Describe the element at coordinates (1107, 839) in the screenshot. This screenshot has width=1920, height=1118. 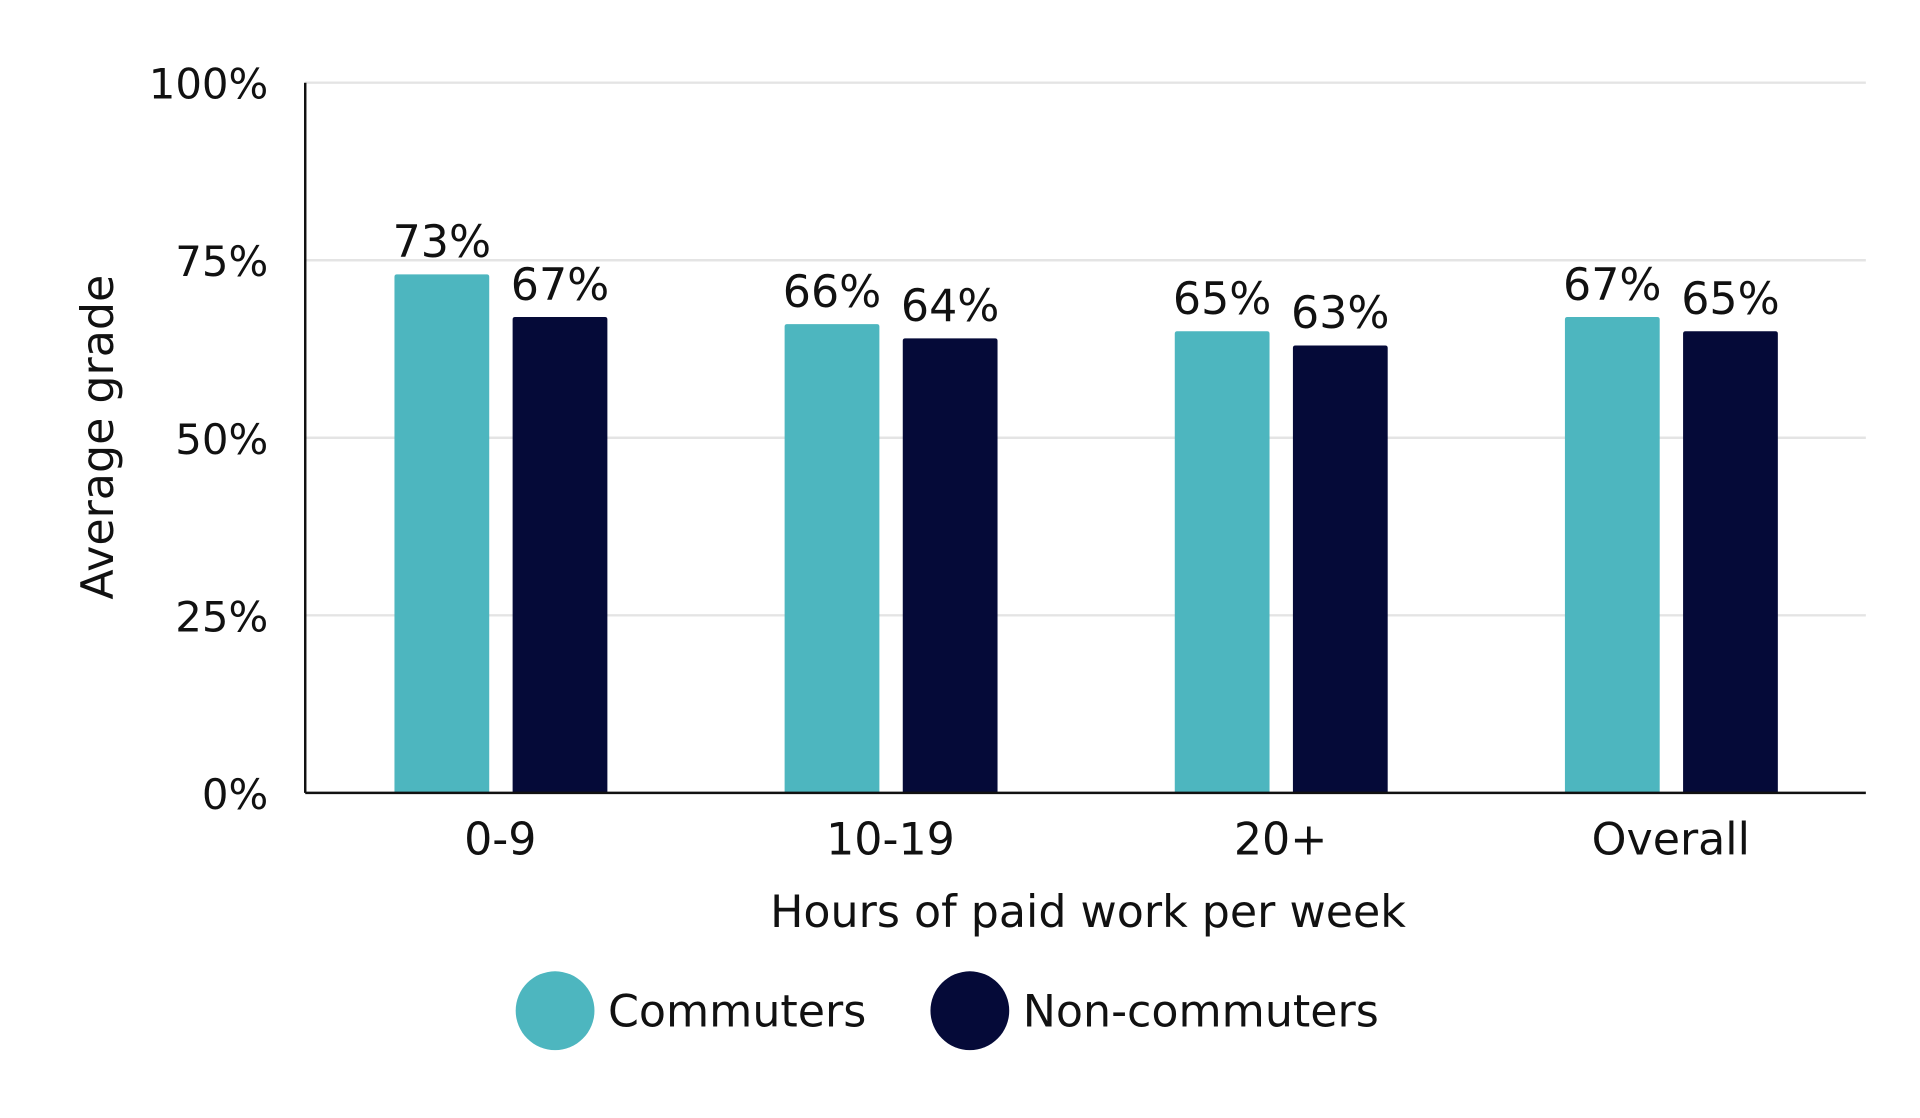
I see `x-axis-ticks: 0-9 10-19 20+ Overall` at that location.